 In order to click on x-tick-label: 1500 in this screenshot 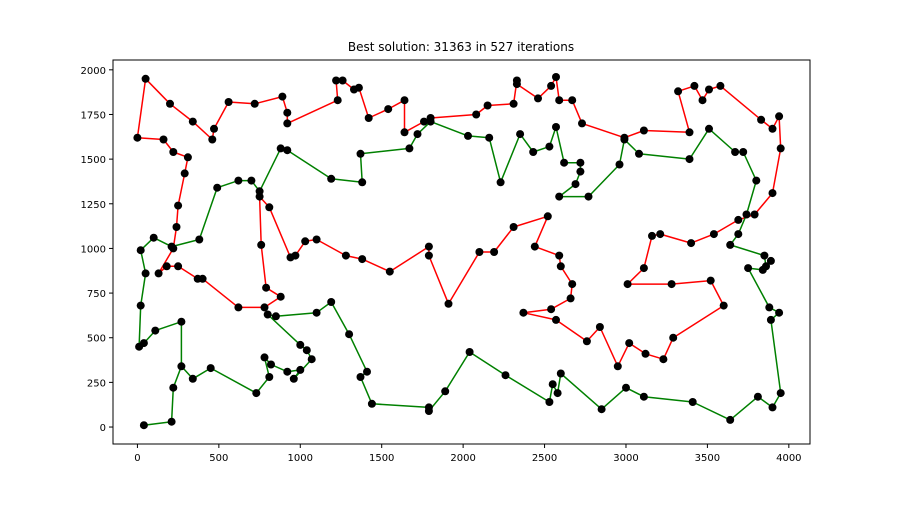, I will do `click(381, 458)`.